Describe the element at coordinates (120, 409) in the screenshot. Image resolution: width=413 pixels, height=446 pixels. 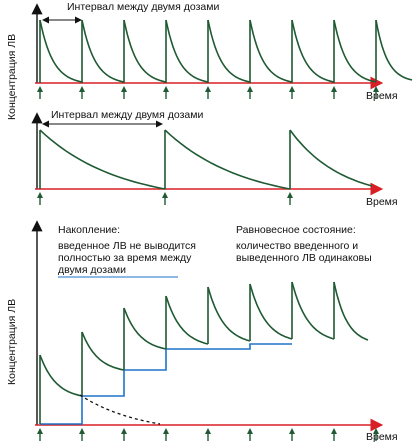
I see `first-dose-elimination-dashed` at that location.